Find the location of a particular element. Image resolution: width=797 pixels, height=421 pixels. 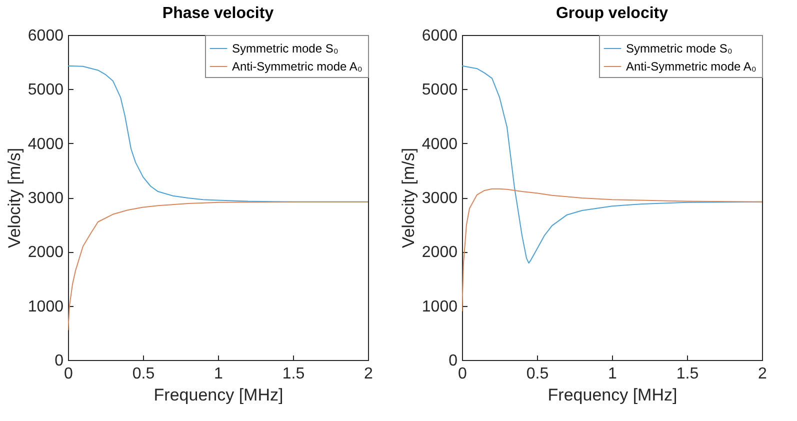

chart-title: Group velocity is located at coordinates (612, 13).